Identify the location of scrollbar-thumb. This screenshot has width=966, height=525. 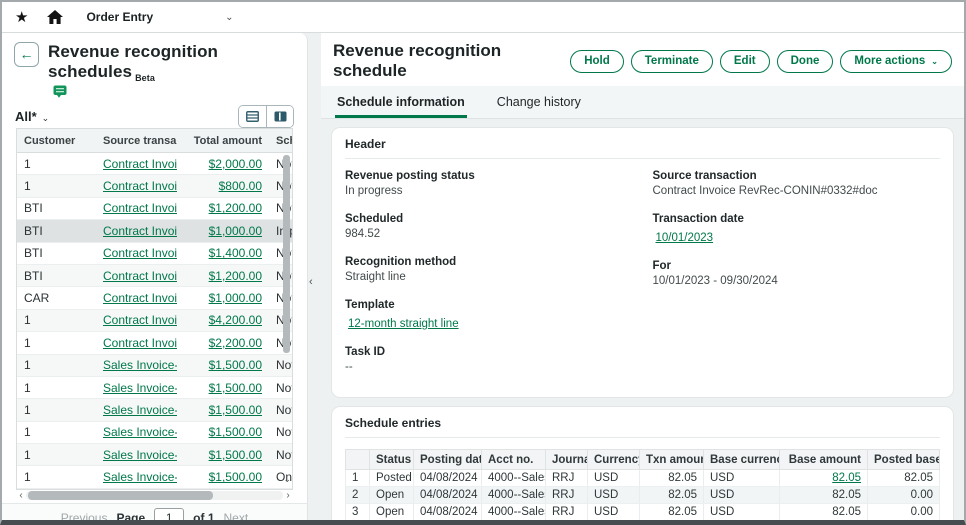
(121, 496).